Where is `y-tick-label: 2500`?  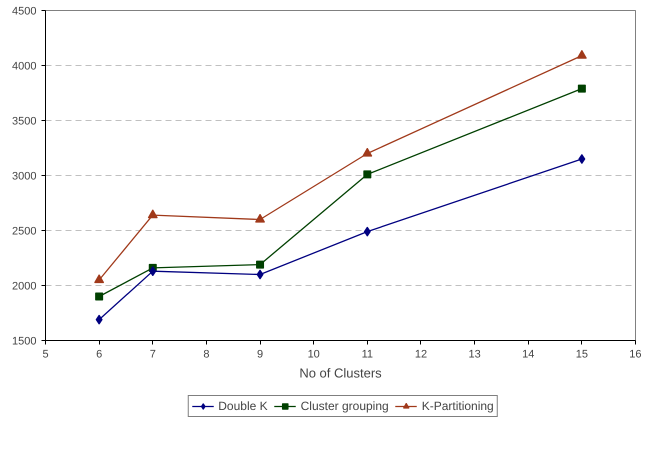 y-tick-label: 2500 is located at coordinates (24, 232).